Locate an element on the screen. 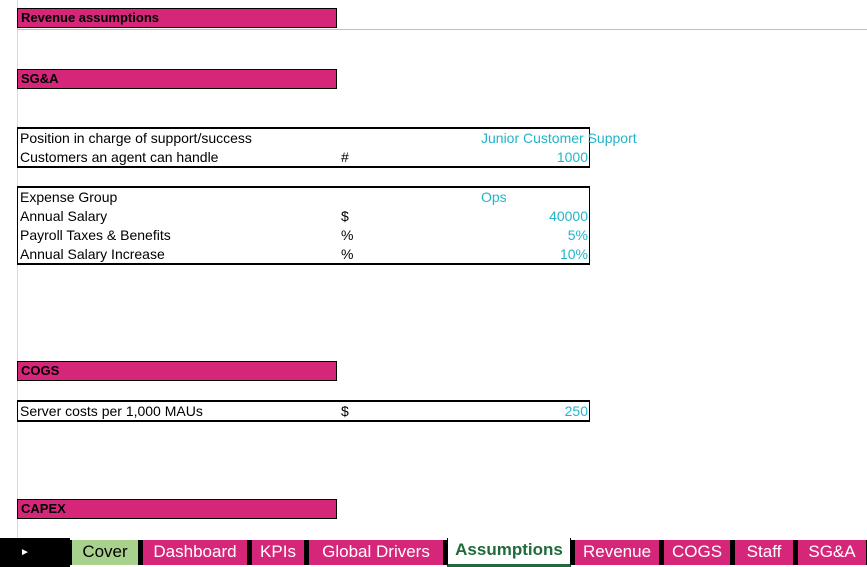 The height and width of the screenshot is (567, 867). table-row: Server costs per 1,000 MAUs $ 250 is located at coordinates (303, 411).